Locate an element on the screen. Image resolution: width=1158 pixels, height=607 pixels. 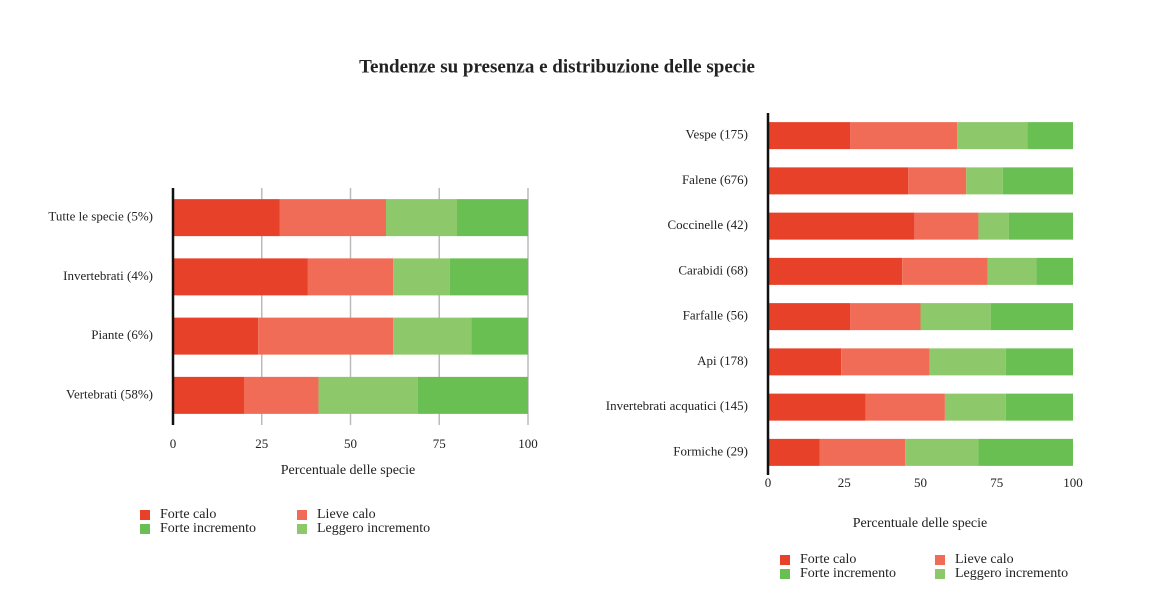
y-tick-label: Carabidi (68) is located at coordinates (713, 269).